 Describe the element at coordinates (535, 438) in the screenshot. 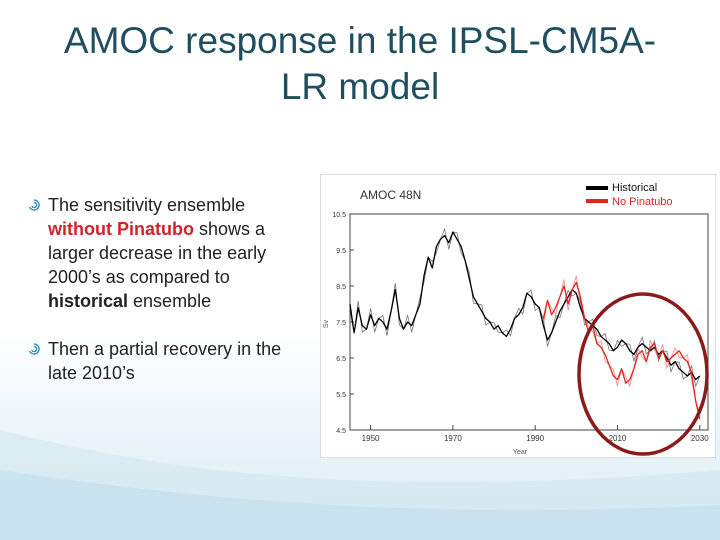

I see `x-tick-label: 1990` at that location.